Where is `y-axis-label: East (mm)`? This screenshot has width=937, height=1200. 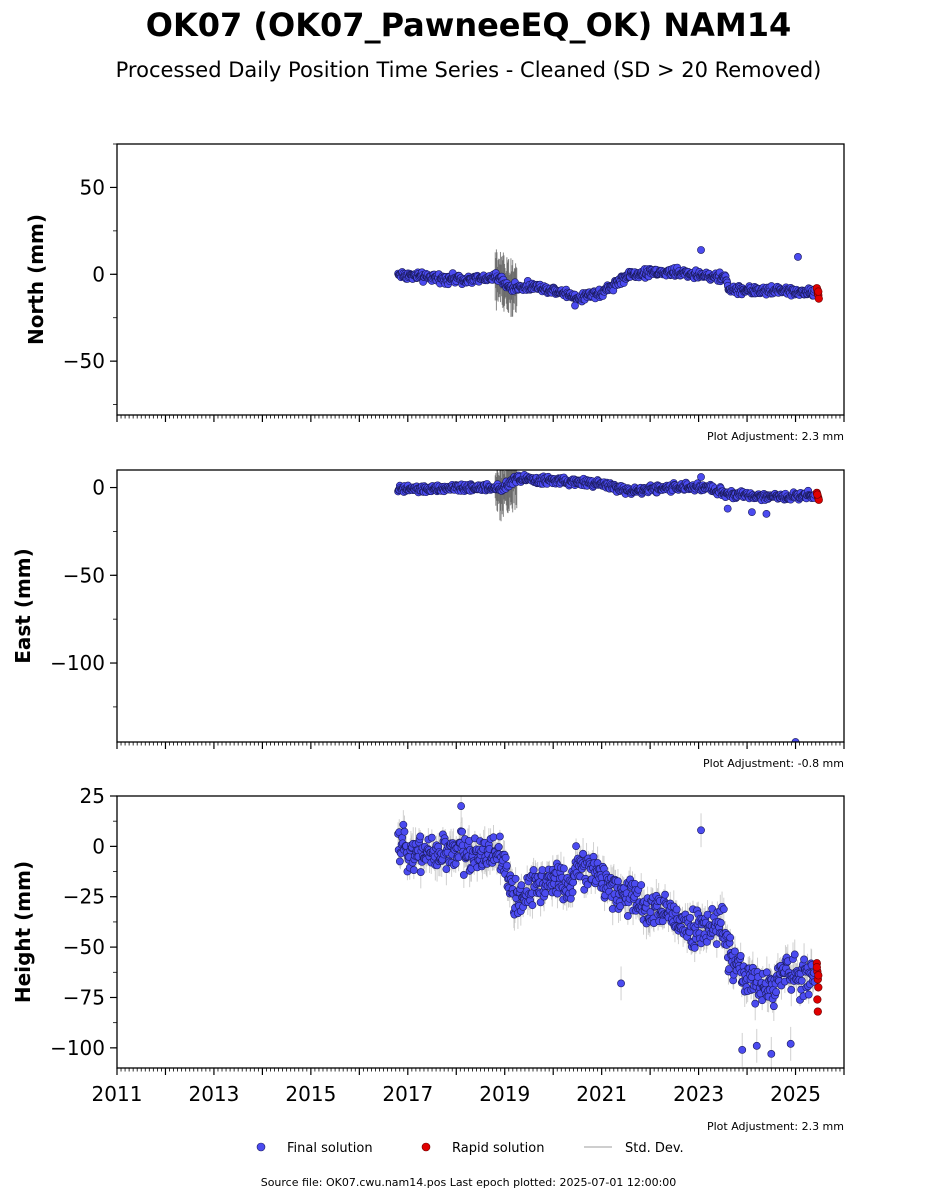 y-axis-label: East (mm) is located at coordinates (23, 606).